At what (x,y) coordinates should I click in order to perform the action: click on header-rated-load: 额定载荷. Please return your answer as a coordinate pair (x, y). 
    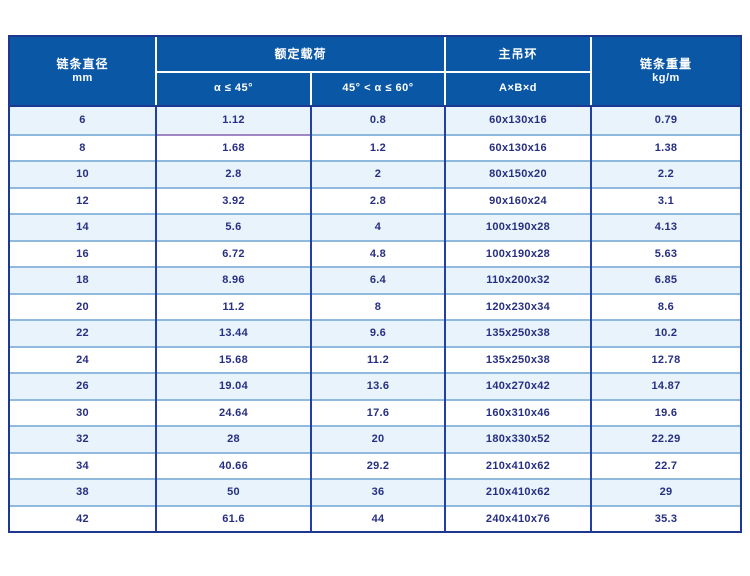
    Looking at the image, I should click on (300, 54).